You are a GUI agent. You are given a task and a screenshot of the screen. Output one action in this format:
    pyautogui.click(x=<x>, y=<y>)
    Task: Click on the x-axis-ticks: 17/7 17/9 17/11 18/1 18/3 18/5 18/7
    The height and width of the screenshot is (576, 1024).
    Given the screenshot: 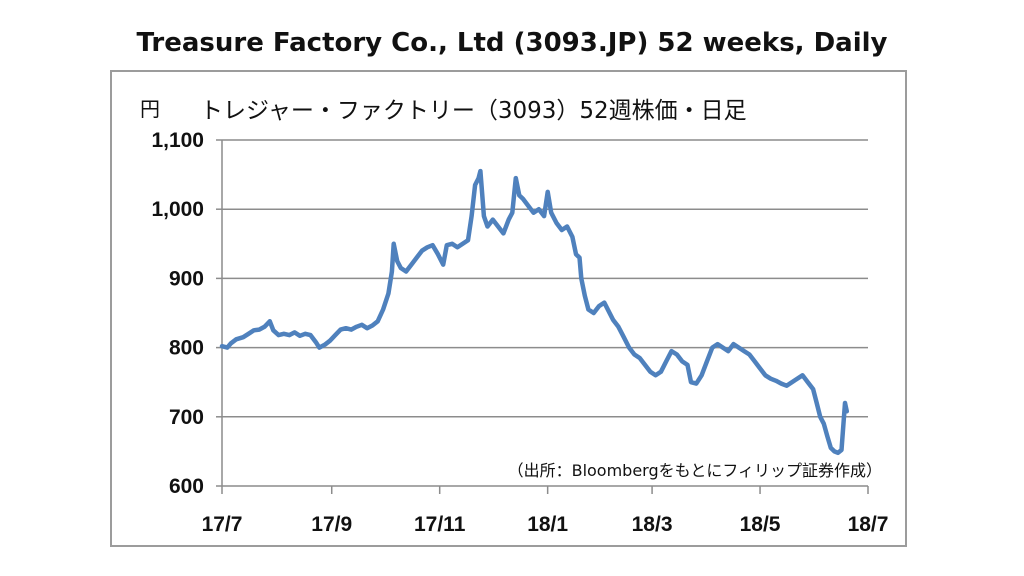 What is the action you would take?
    pyautogui.click(x=545, y=511)
    